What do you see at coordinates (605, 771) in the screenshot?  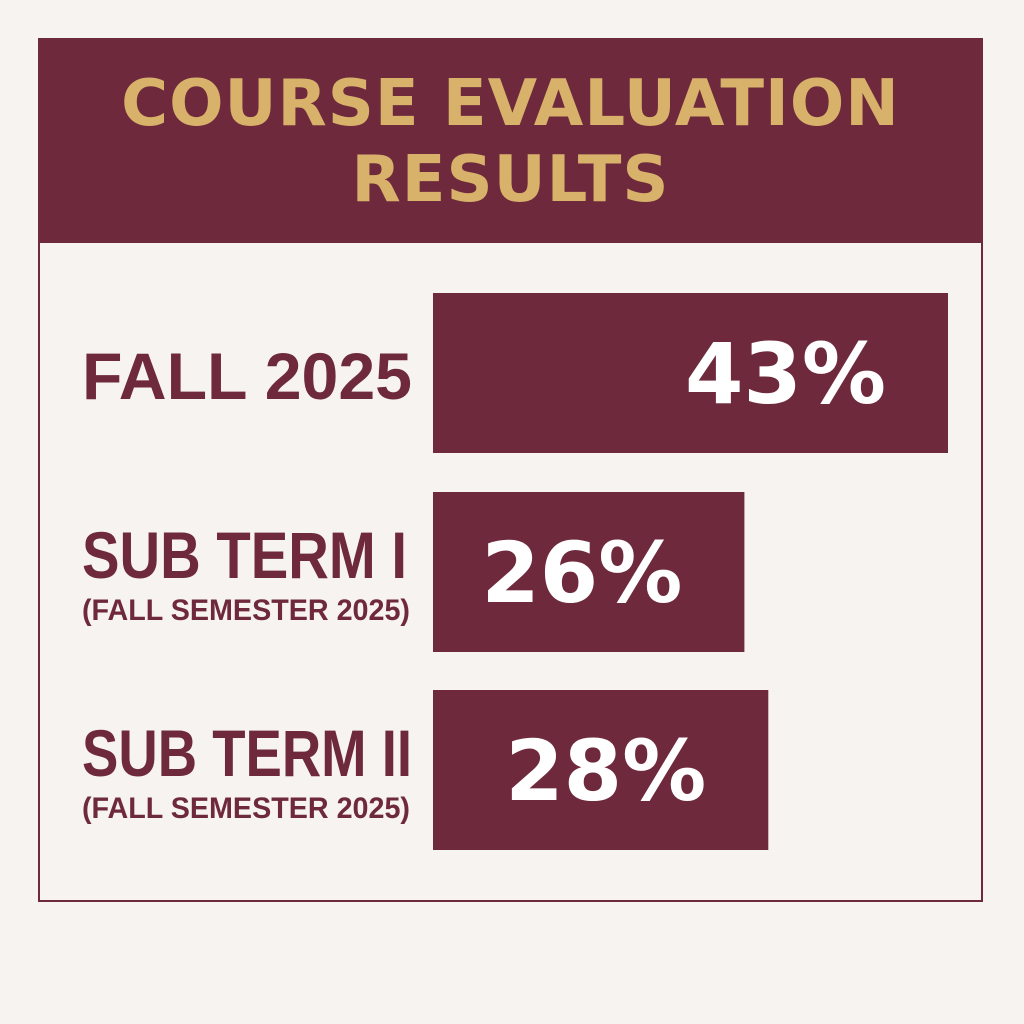 I see `value-label-3: 28%` at bounding box center [605, 771].